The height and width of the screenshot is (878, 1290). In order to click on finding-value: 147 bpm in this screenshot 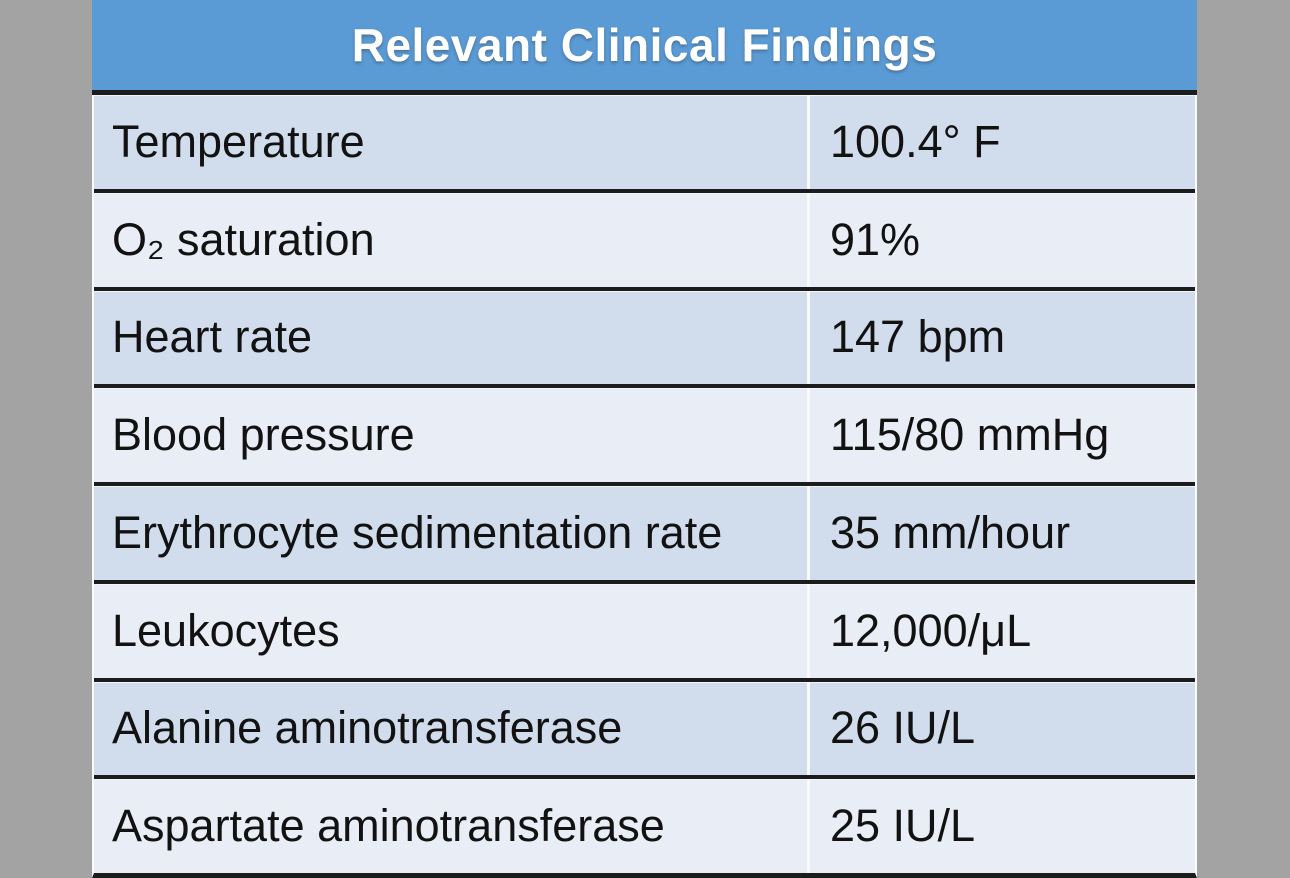, I will do `click(918, 337)`.